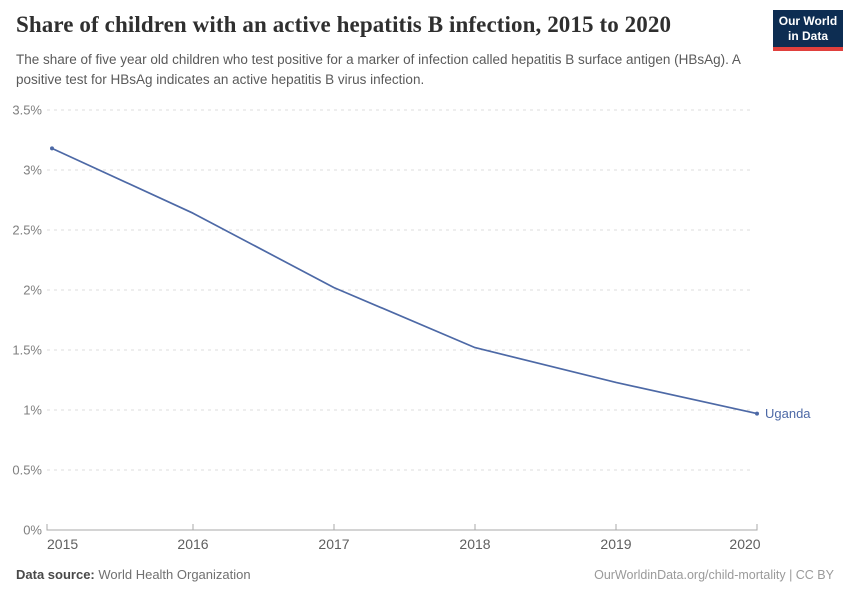 The width and height of the screenshot is (850, 600). Describe the element at coordinates (27, 230) in the screenshot. I see `y-axis-label: 2.5%` at that location.